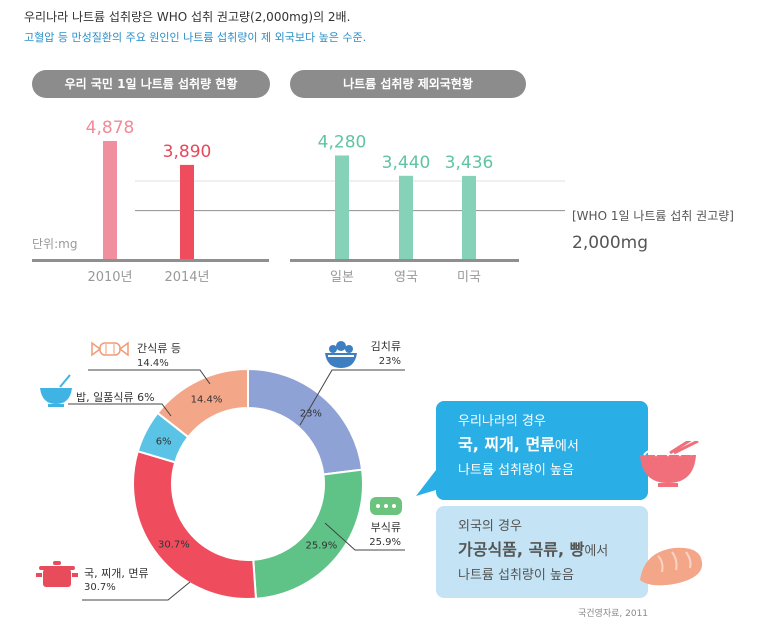 Image resolution: width=780 pixels, height=630 pixels. Describe the element at coordinates (671, 566) in the screenshot. I see `bread-loaf-icon` at that location.